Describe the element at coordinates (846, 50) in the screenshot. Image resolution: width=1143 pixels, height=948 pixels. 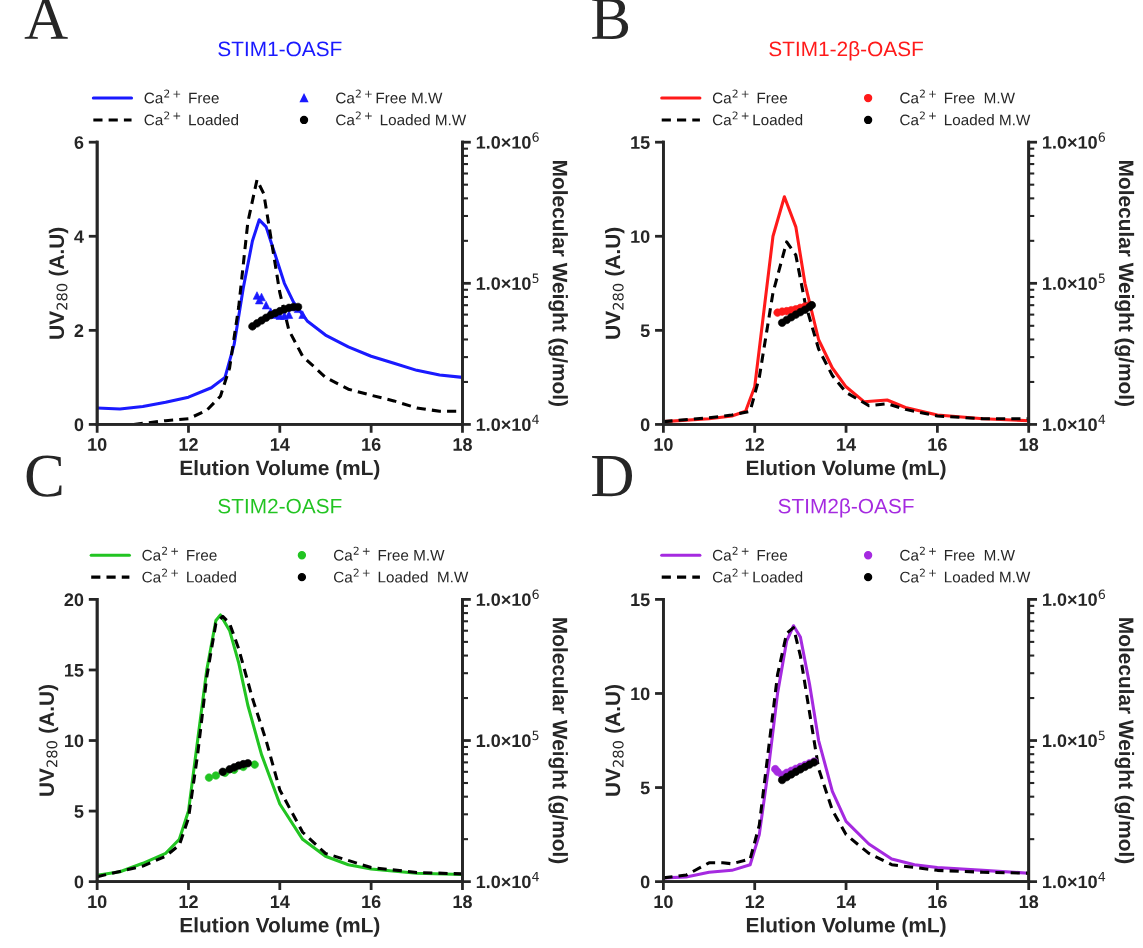
I see `chart-title: STIM1-2β-OASF` at that location.